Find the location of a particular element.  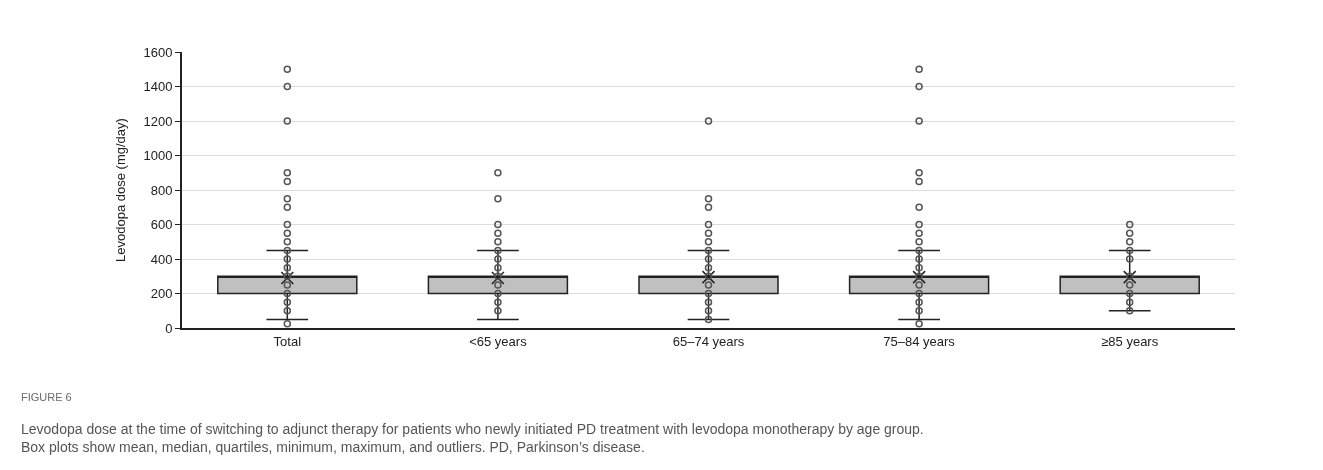

x-tick-label: Total is located at coordinates (287, 341).